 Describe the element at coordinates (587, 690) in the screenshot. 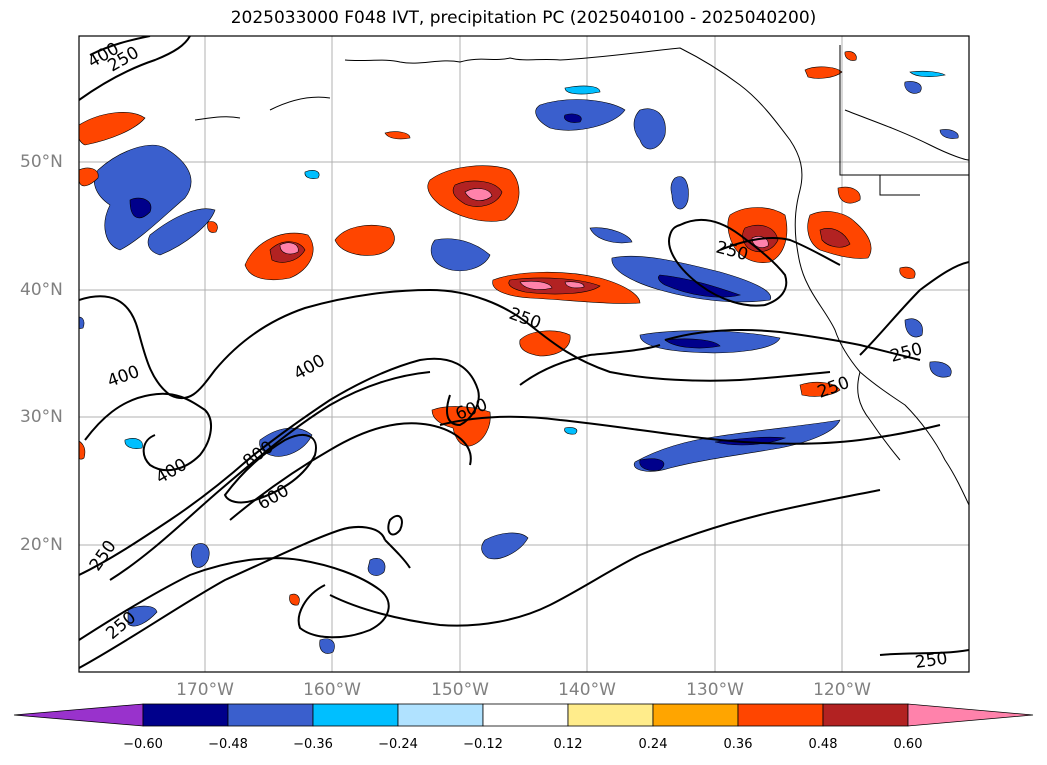

I see `lon-label-140w: 140°W` at that location.